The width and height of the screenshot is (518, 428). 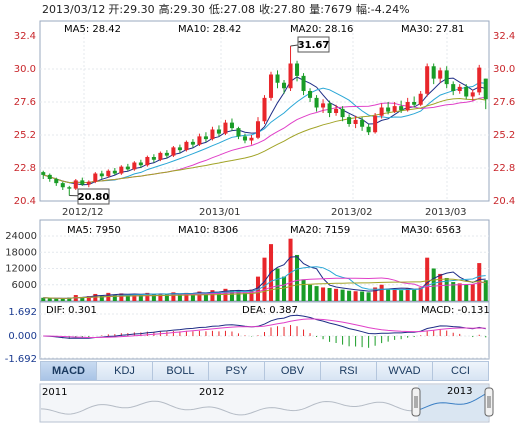 What do you see at coordinates (455, 310) in the screenshot?
I see `macd-legend: MACD: -0.131` at bounding box center [455, 310].